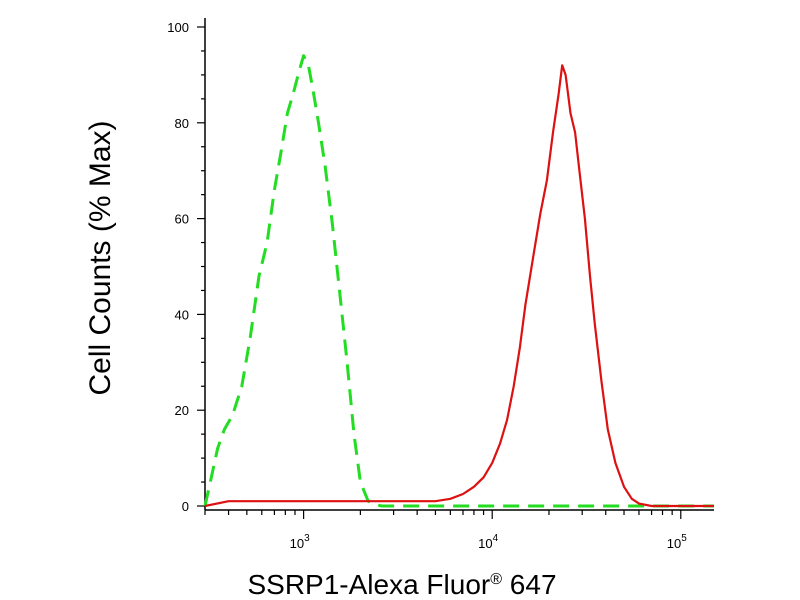  I want to click on x-tick-label: 10³, so click(300, 542).